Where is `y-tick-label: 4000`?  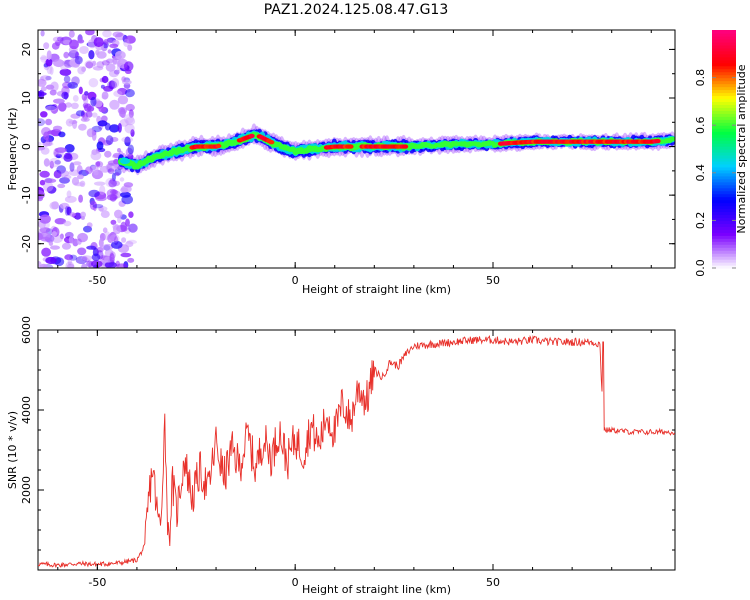 y-tick-label: 4000 is located at coordinates (26, 410).